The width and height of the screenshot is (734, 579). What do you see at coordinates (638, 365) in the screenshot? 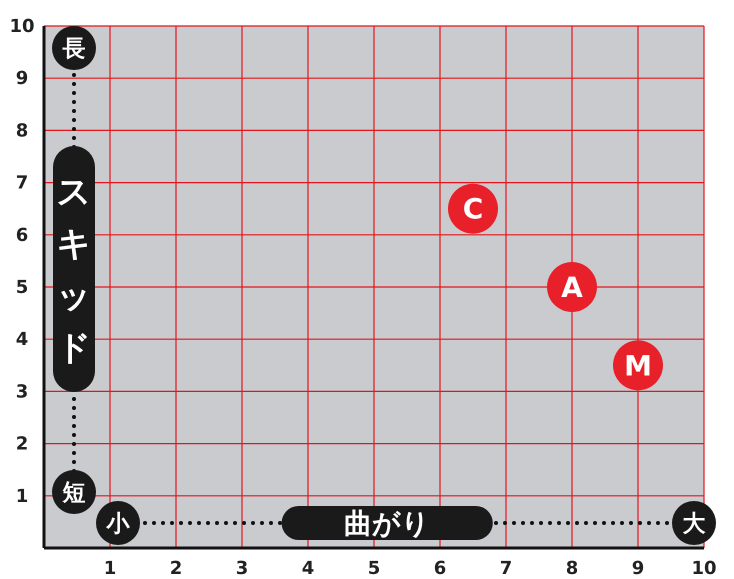
I see `series-label: M` at bounding box center [638, 365].